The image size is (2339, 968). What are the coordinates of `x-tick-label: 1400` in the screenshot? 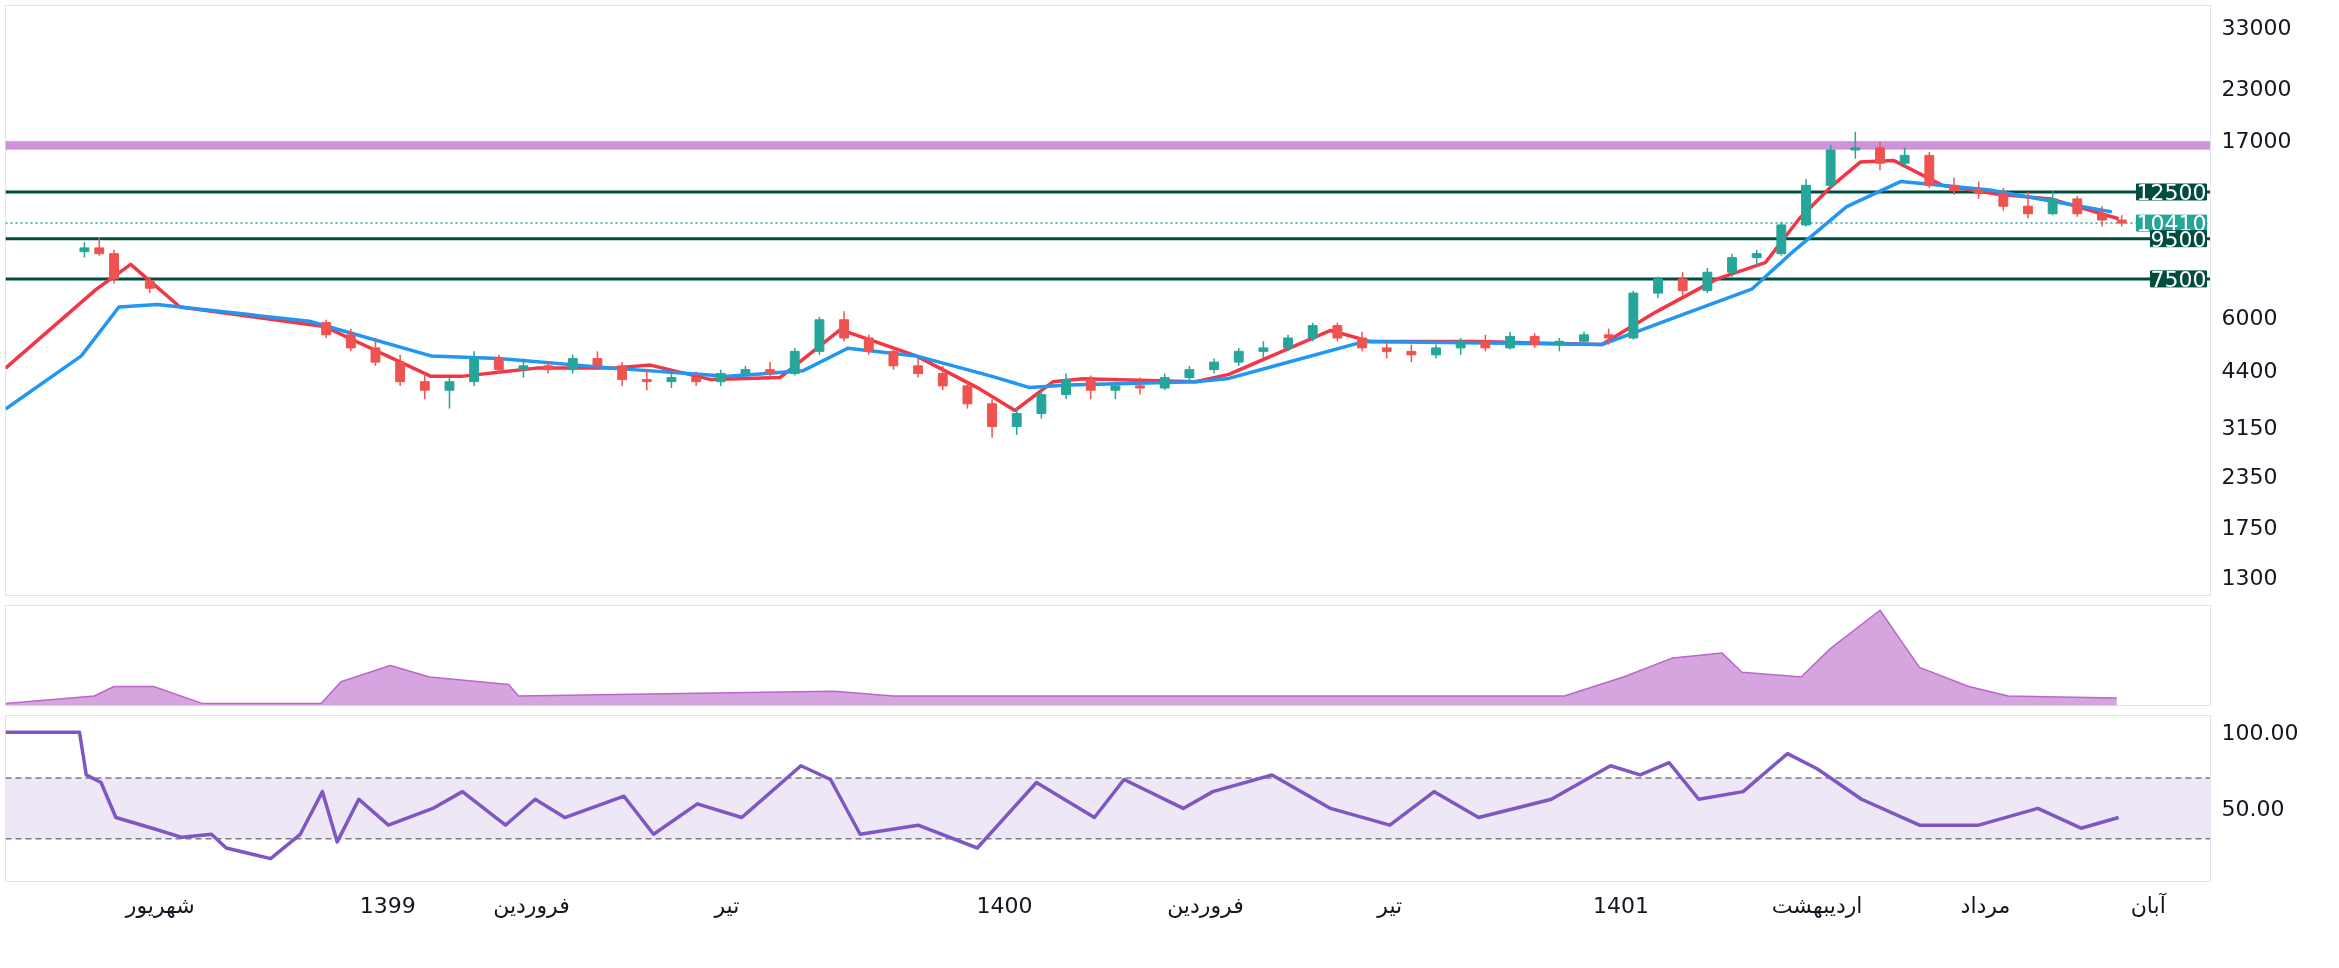 It's located at (1004, 905).